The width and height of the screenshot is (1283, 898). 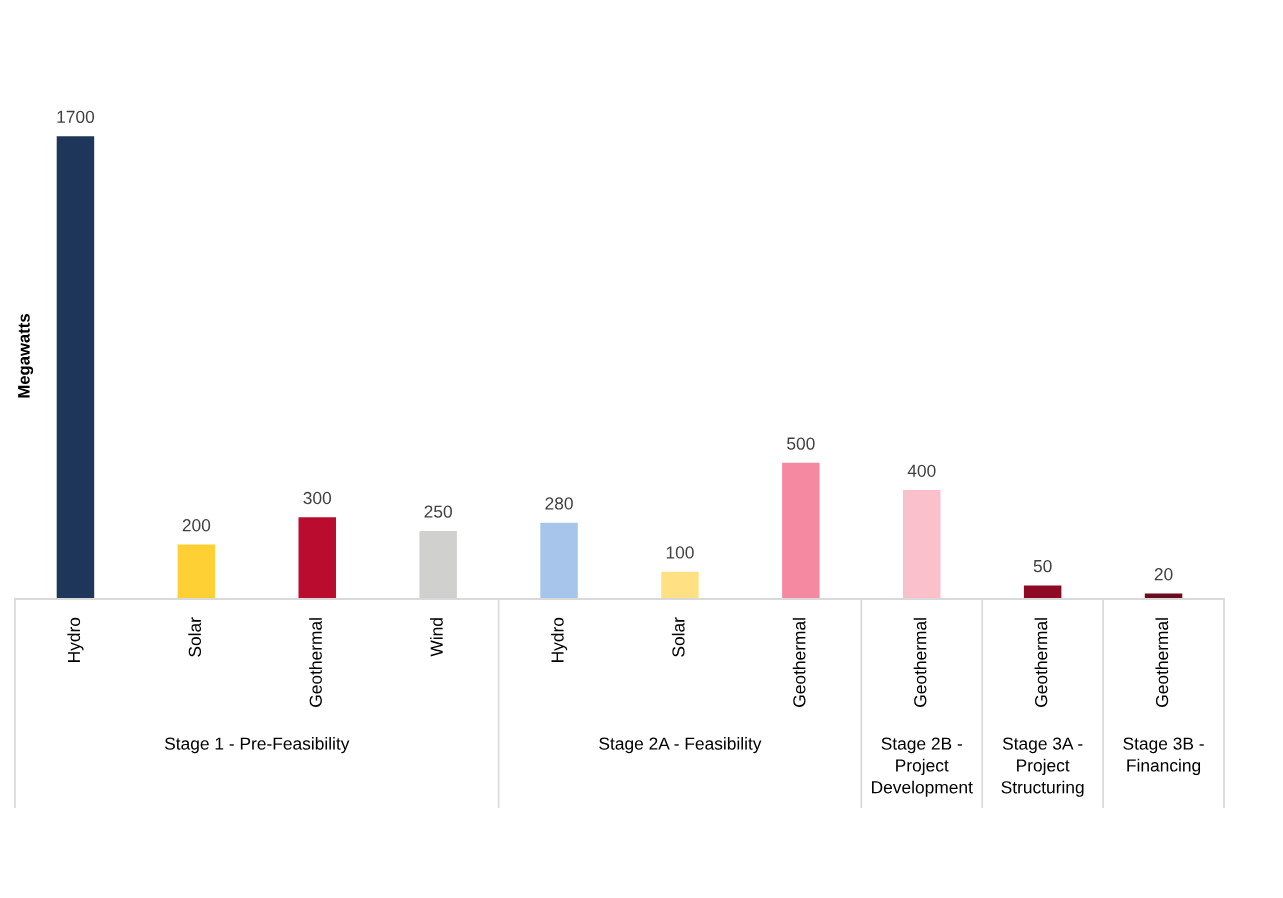 I want to click on data-label: 500, so click(x=801, y=443).